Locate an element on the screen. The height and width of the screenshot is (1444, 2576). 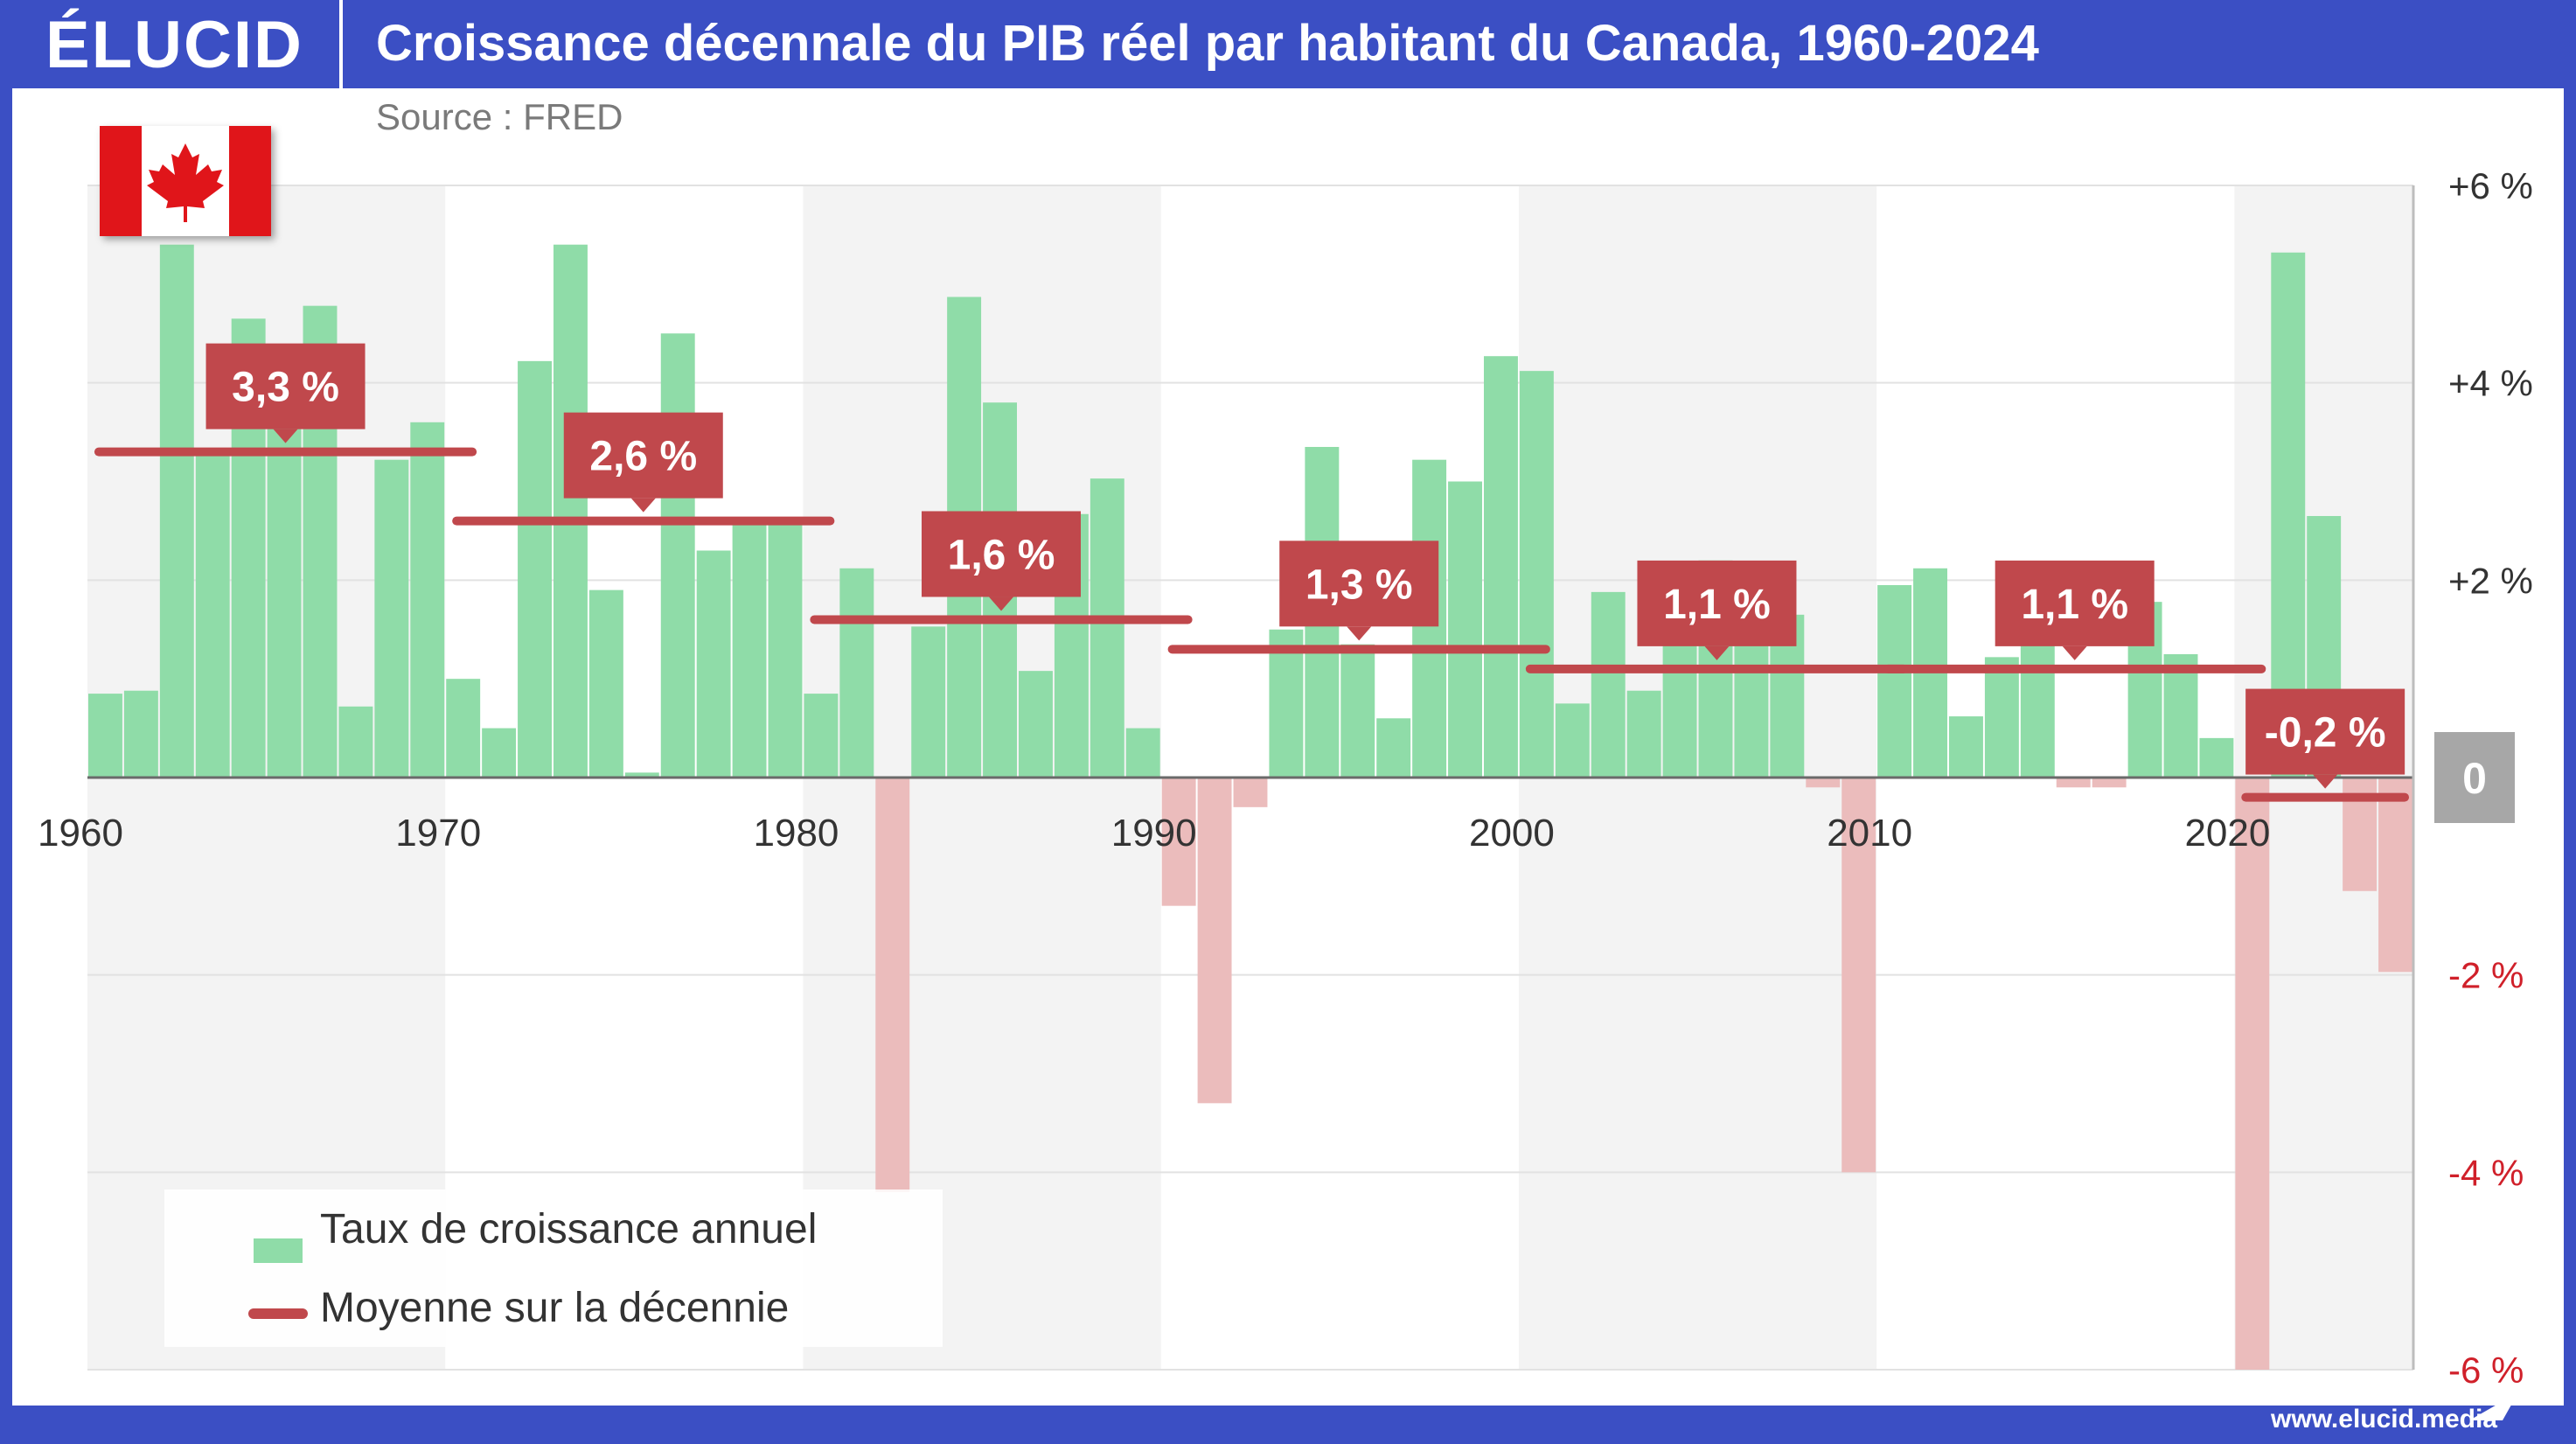
website-url: www.elucid.media is located at coordinates (2384, 1419).